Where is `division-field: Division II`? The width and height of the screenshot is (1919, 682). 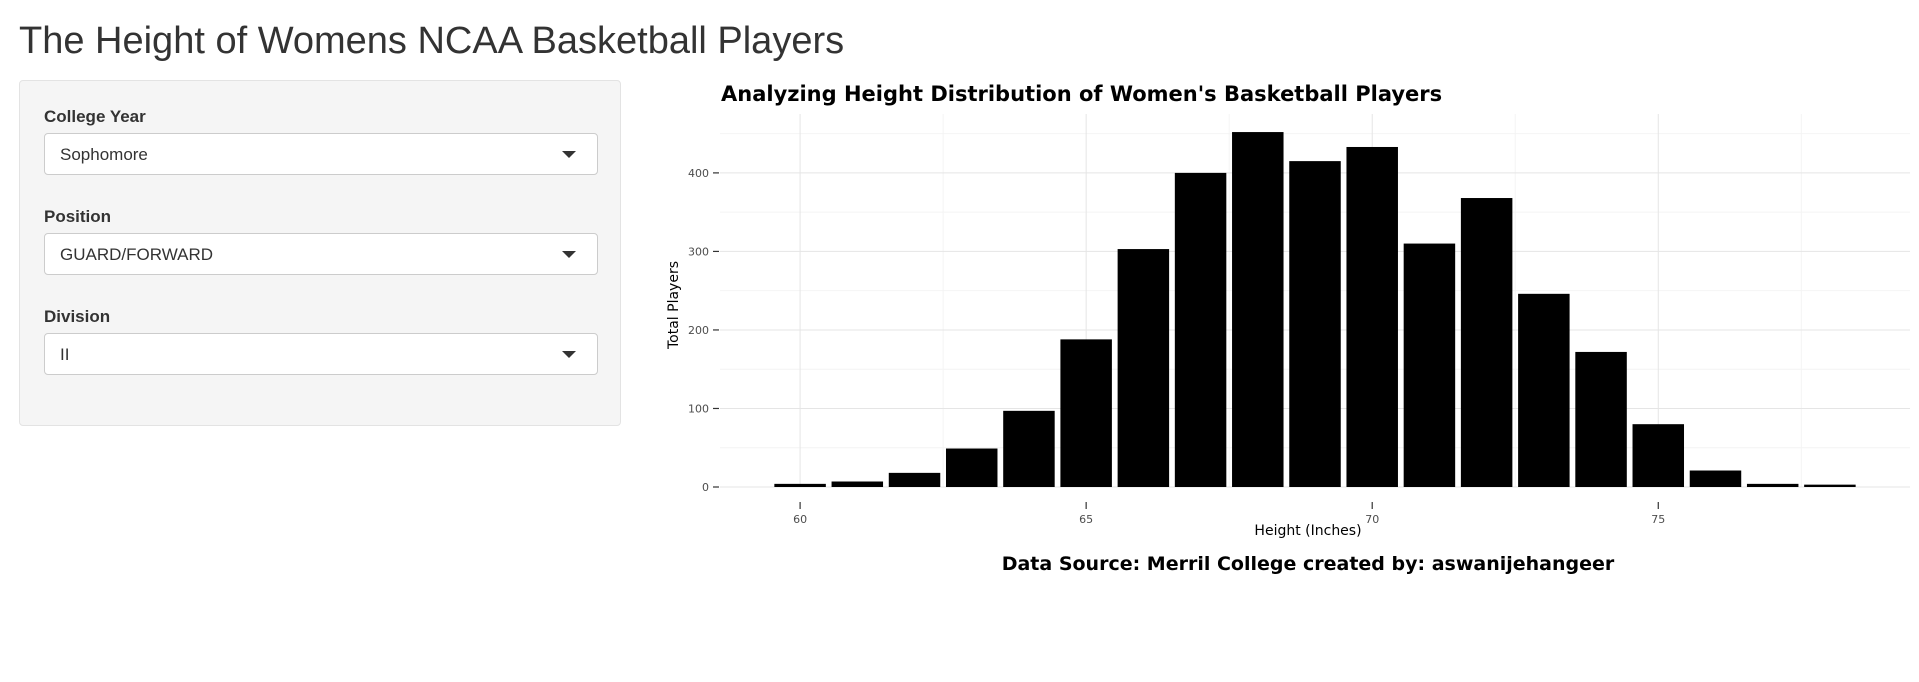 division-field: Division II is located at coordinates (321, 341).